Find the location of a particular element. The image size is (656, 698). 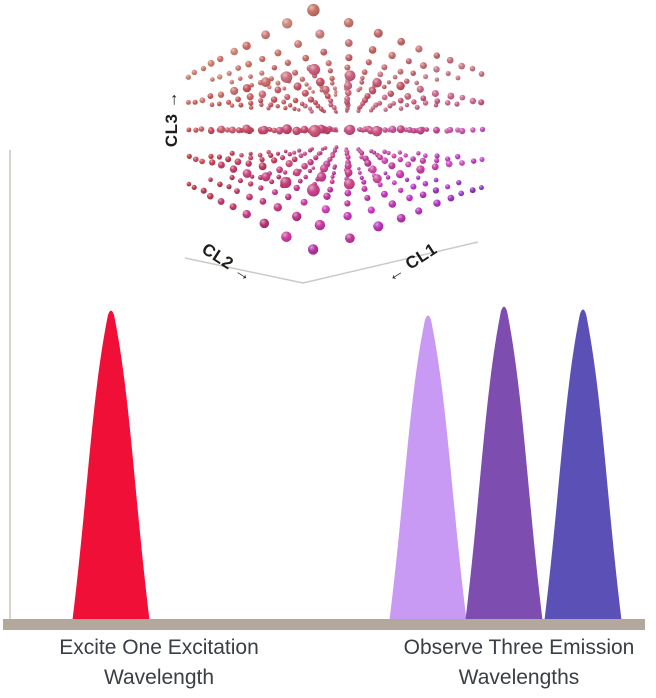

cl3-axis-label: CL3 → is located at coordinates (171, 119).